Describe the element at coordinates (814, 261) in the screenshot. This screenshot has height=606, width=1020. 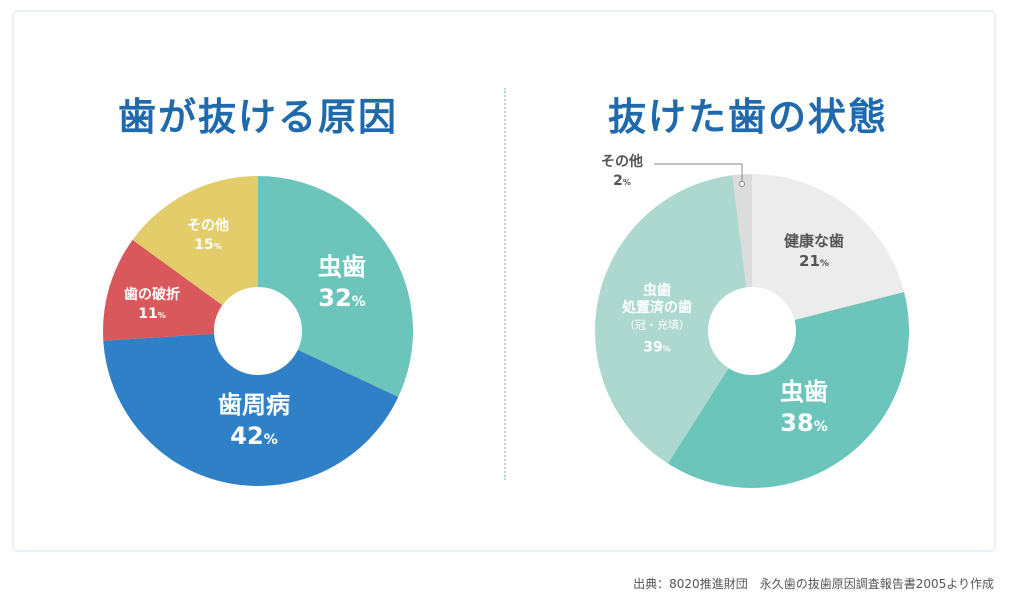
I see `slice-value: 21%` at that location.